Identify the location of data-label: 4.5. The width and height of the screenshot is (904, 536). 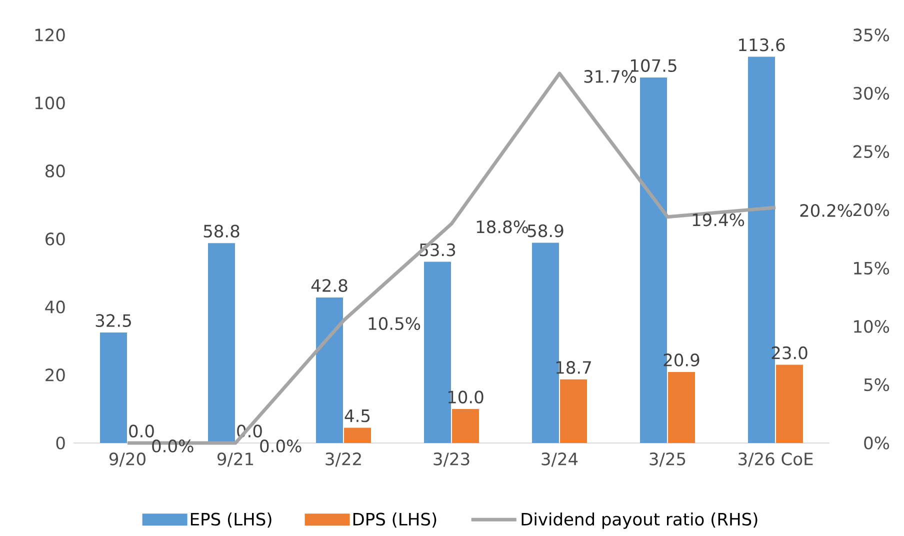
(357, 416).